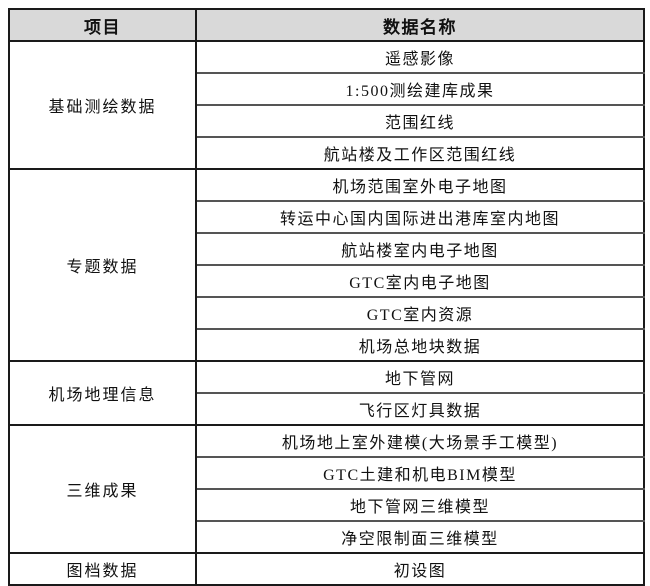  I want to click on table-row: GTC土建和机电BIM模型, so click(326, 472).